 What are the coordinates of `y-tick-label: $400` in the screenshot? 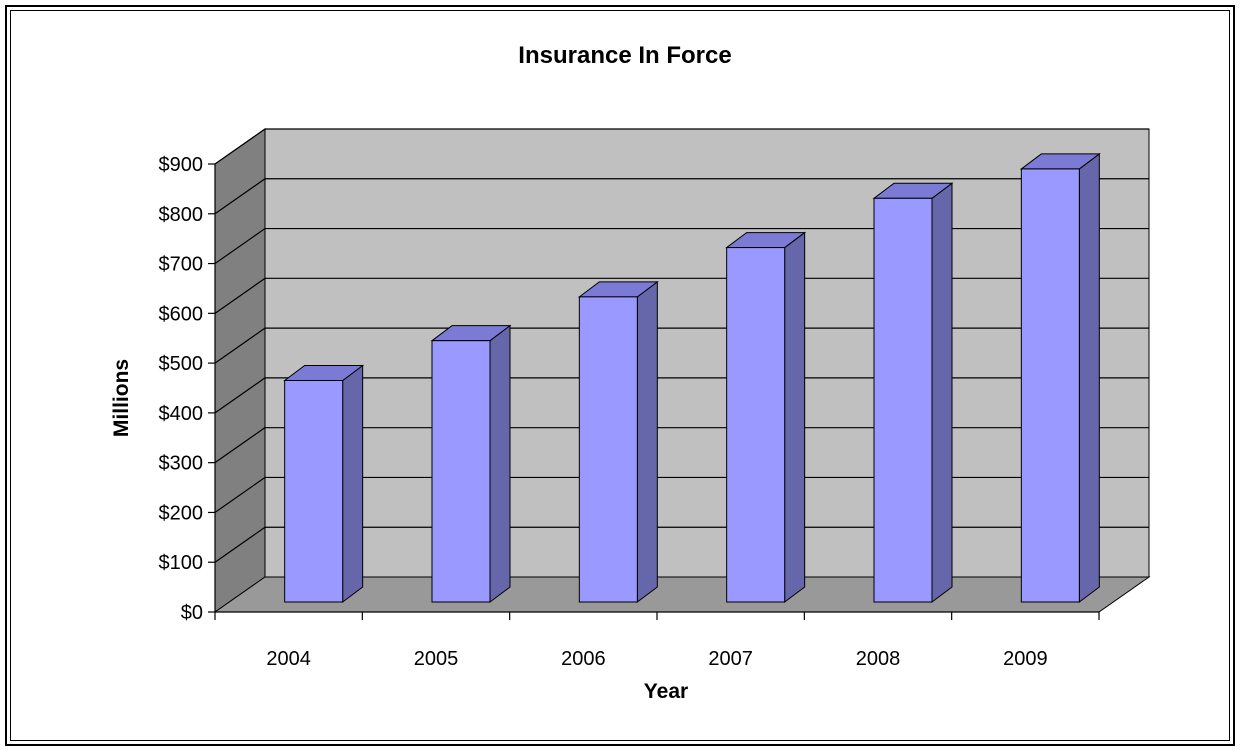 It's located at (181, 414).